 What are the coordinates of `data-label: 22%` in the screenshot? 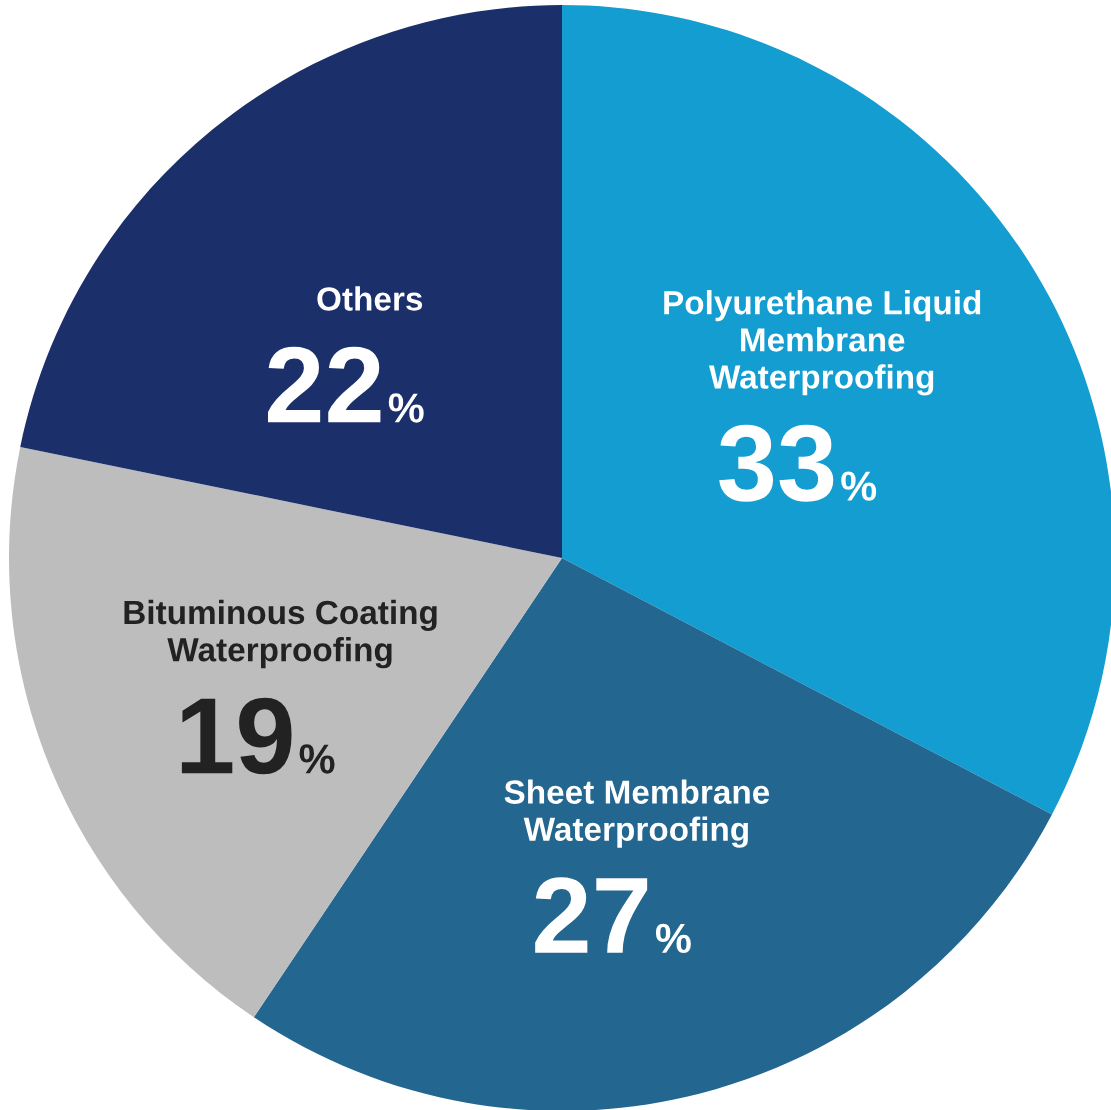 It's located at (346, 384).